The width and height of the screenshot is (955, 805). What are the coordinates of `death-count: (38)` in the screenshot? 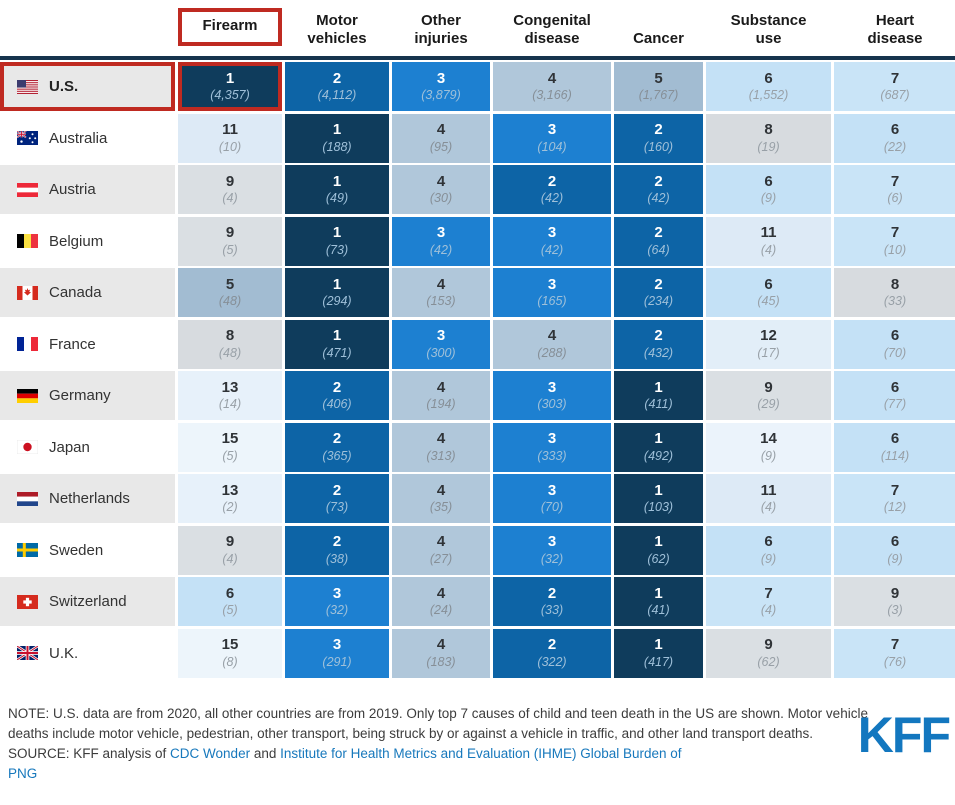 It's located at (337, 558).